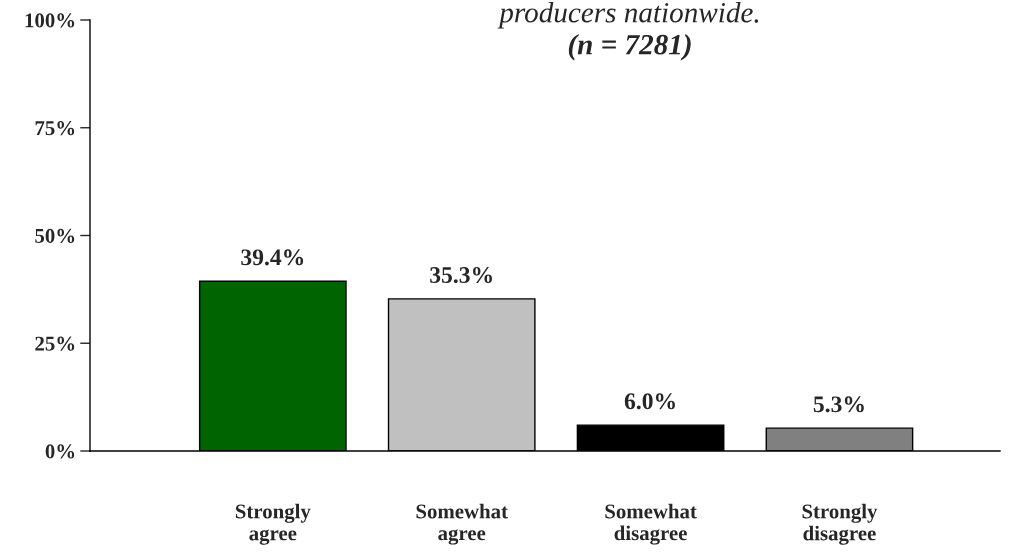  I want to click on y-tick-label: 50%, so click(55, 235).